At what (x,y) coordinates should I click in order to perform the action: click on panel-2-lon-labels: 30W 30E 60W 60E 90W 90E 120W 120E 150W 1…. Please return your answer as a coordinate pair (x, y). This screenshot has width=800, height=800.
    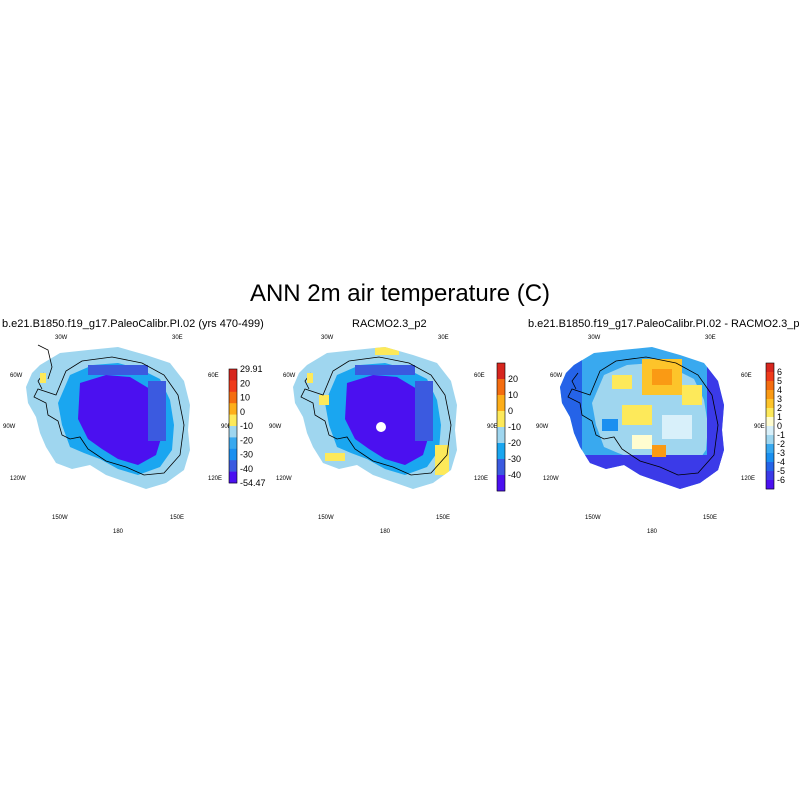
    Looking at the image, I should click on (383, 435).